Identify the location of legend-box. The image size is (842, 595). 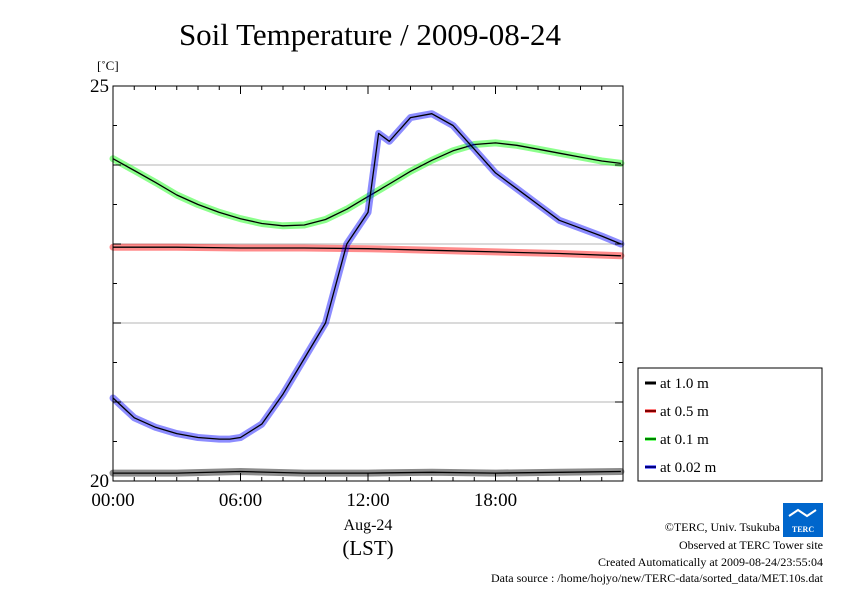
(730, 424).